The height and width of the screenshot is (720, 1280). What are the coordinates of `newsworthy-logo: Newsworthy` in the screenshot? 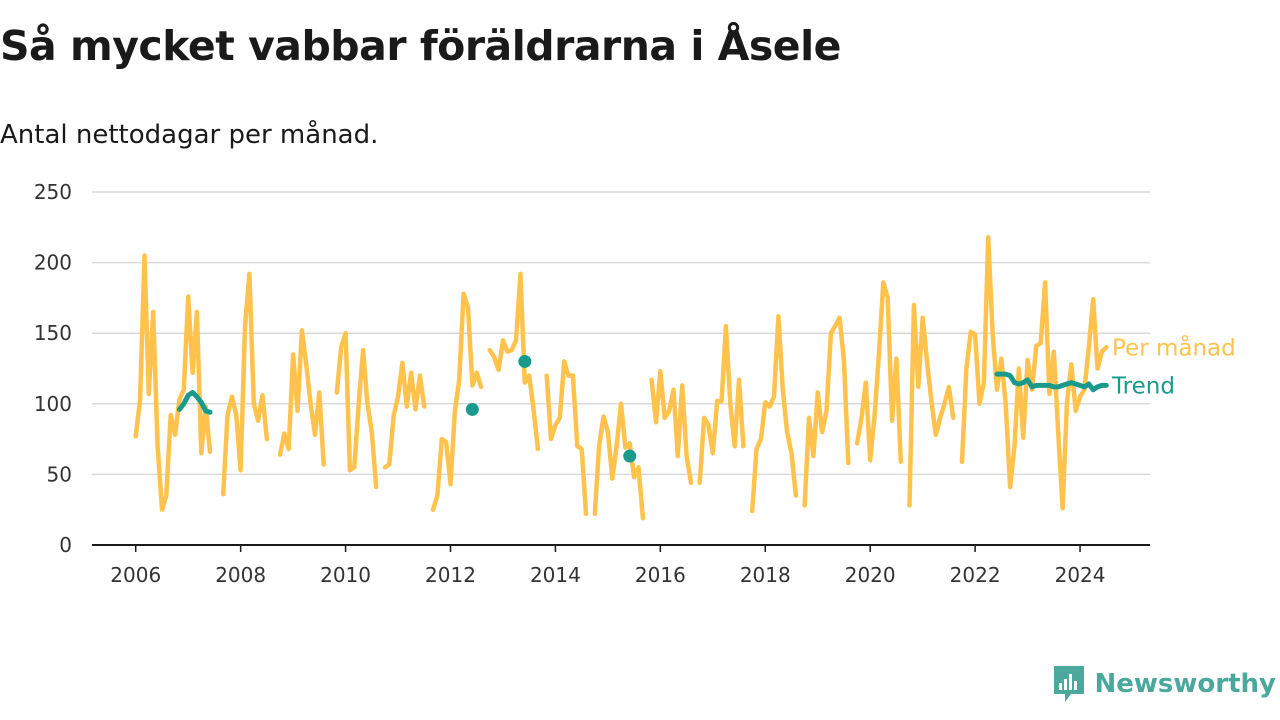 It's located at (1163, 684).